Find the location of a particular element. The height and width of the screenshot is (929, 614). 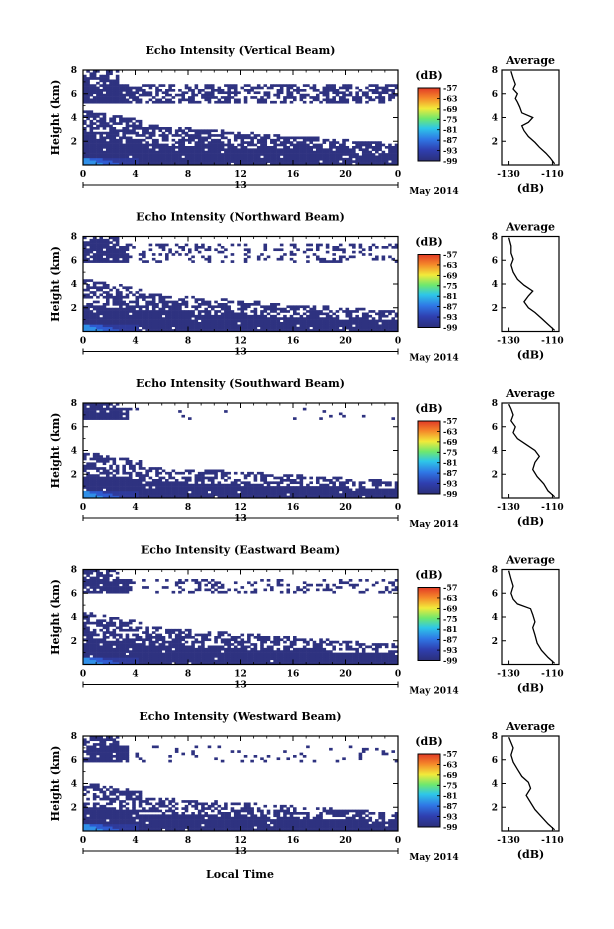

colorbar-tick-label: -81 is located at coordinates (450, 463).